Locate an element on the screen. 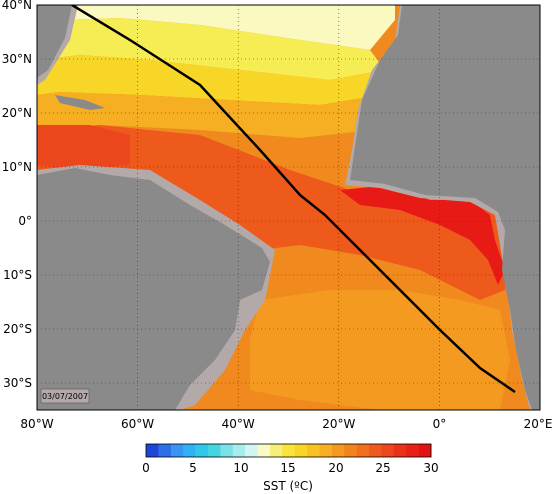 Image resolution: width=556 pixels, height=494 pixels. colorbar-tick-0: 0 is located at coordinates (146, 468).